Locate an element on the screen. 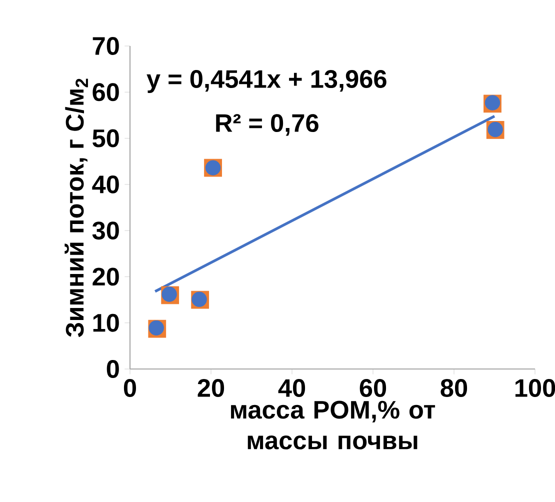 This screenshot has height=502, width=555. y-tick-label: 40 is located at coordinates (105, 184).